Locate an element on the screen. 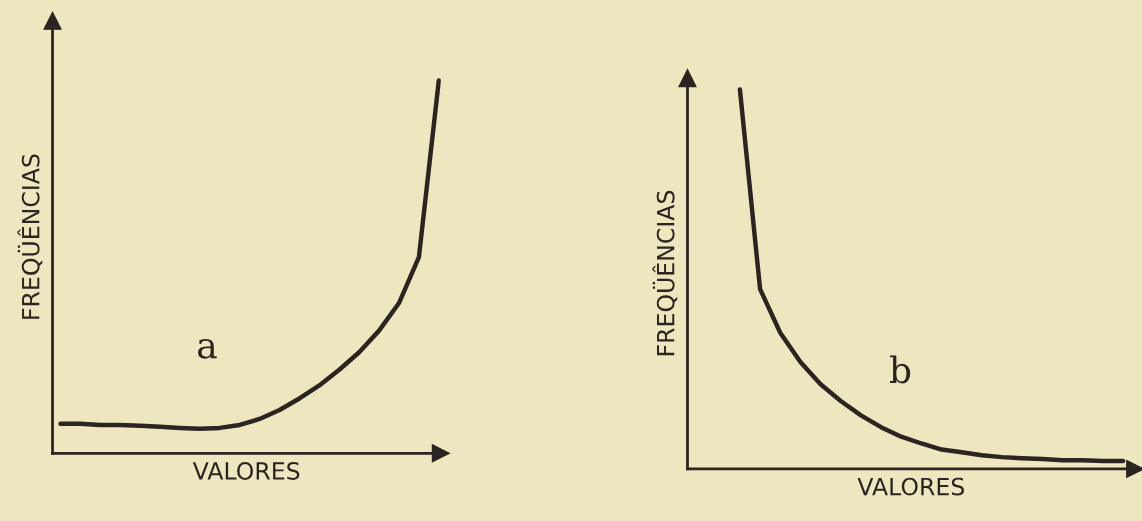  annotation: b is located at coordinates (900, 369).